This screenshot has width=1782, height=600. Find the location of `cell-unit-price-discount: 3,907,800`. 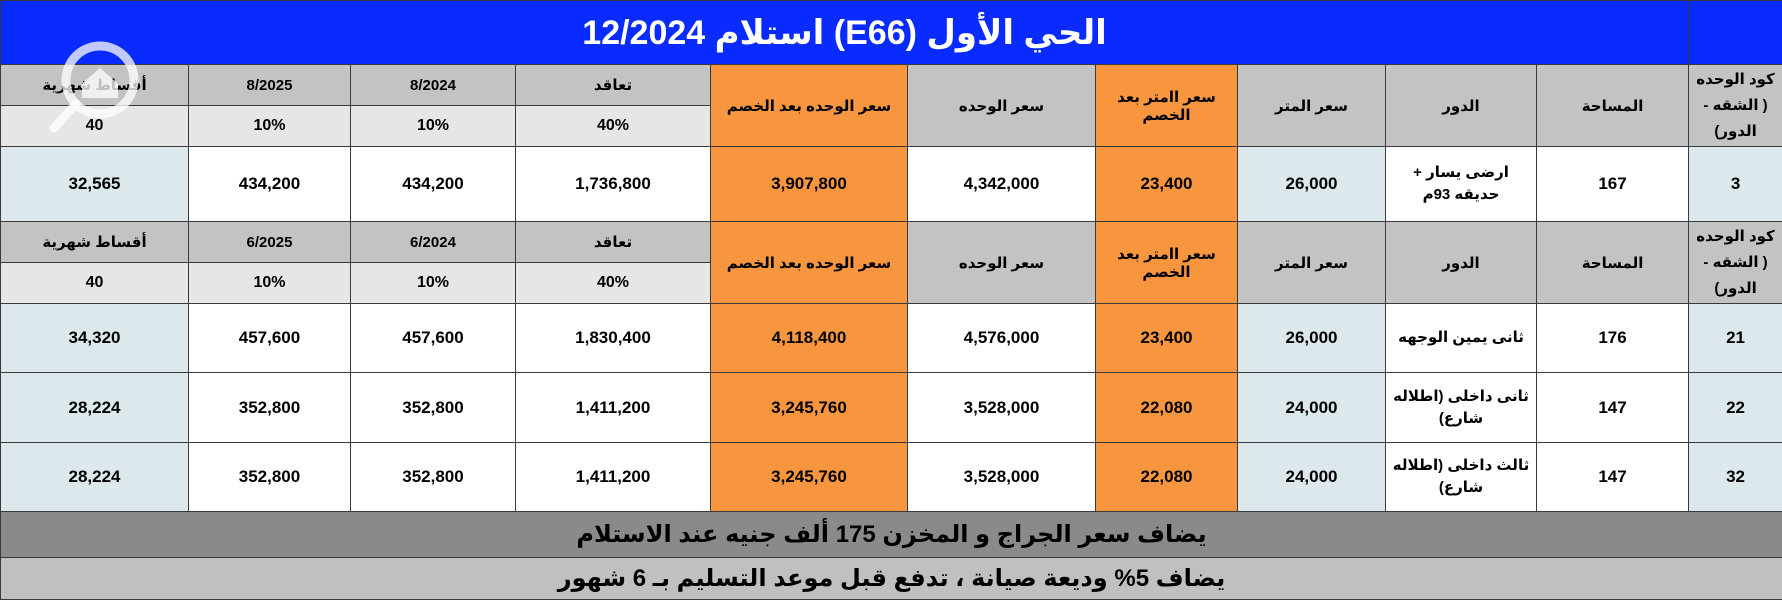

cell-unit-price-discount: 3,907,800 is located at coordinates (809, 184).